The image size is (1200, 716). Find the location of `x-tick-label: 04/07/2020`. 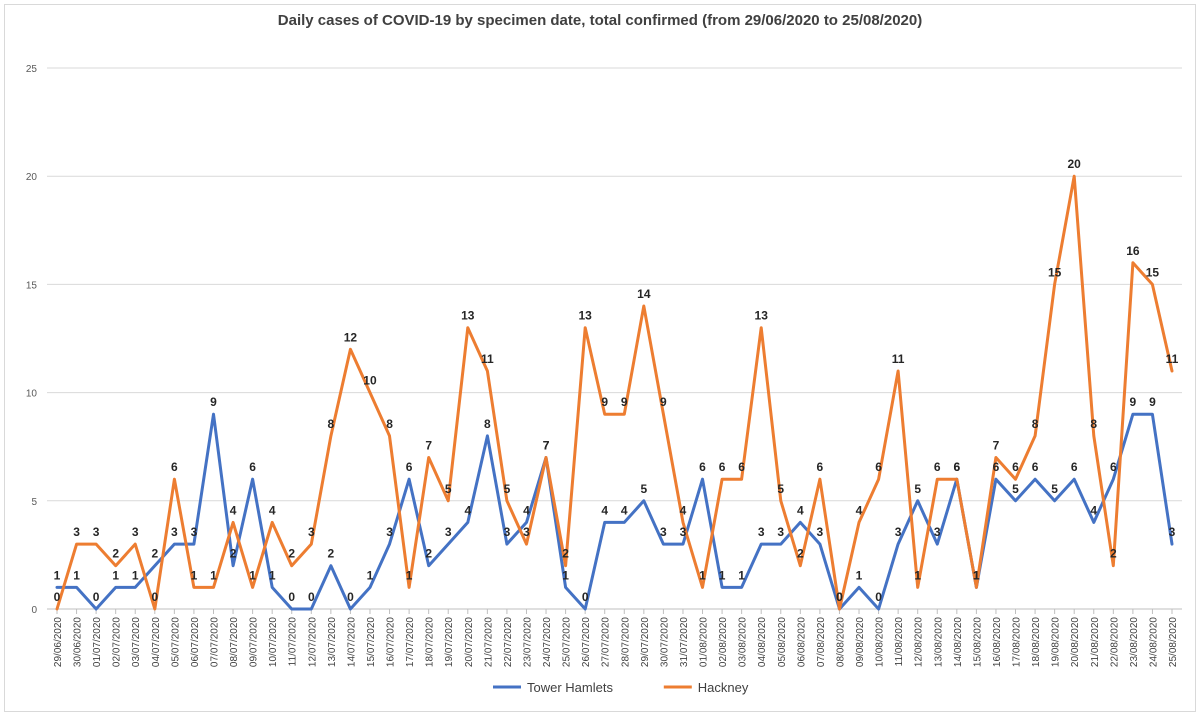

x-tick-label: 04/07/2020 is located at coordinates (156, 642).